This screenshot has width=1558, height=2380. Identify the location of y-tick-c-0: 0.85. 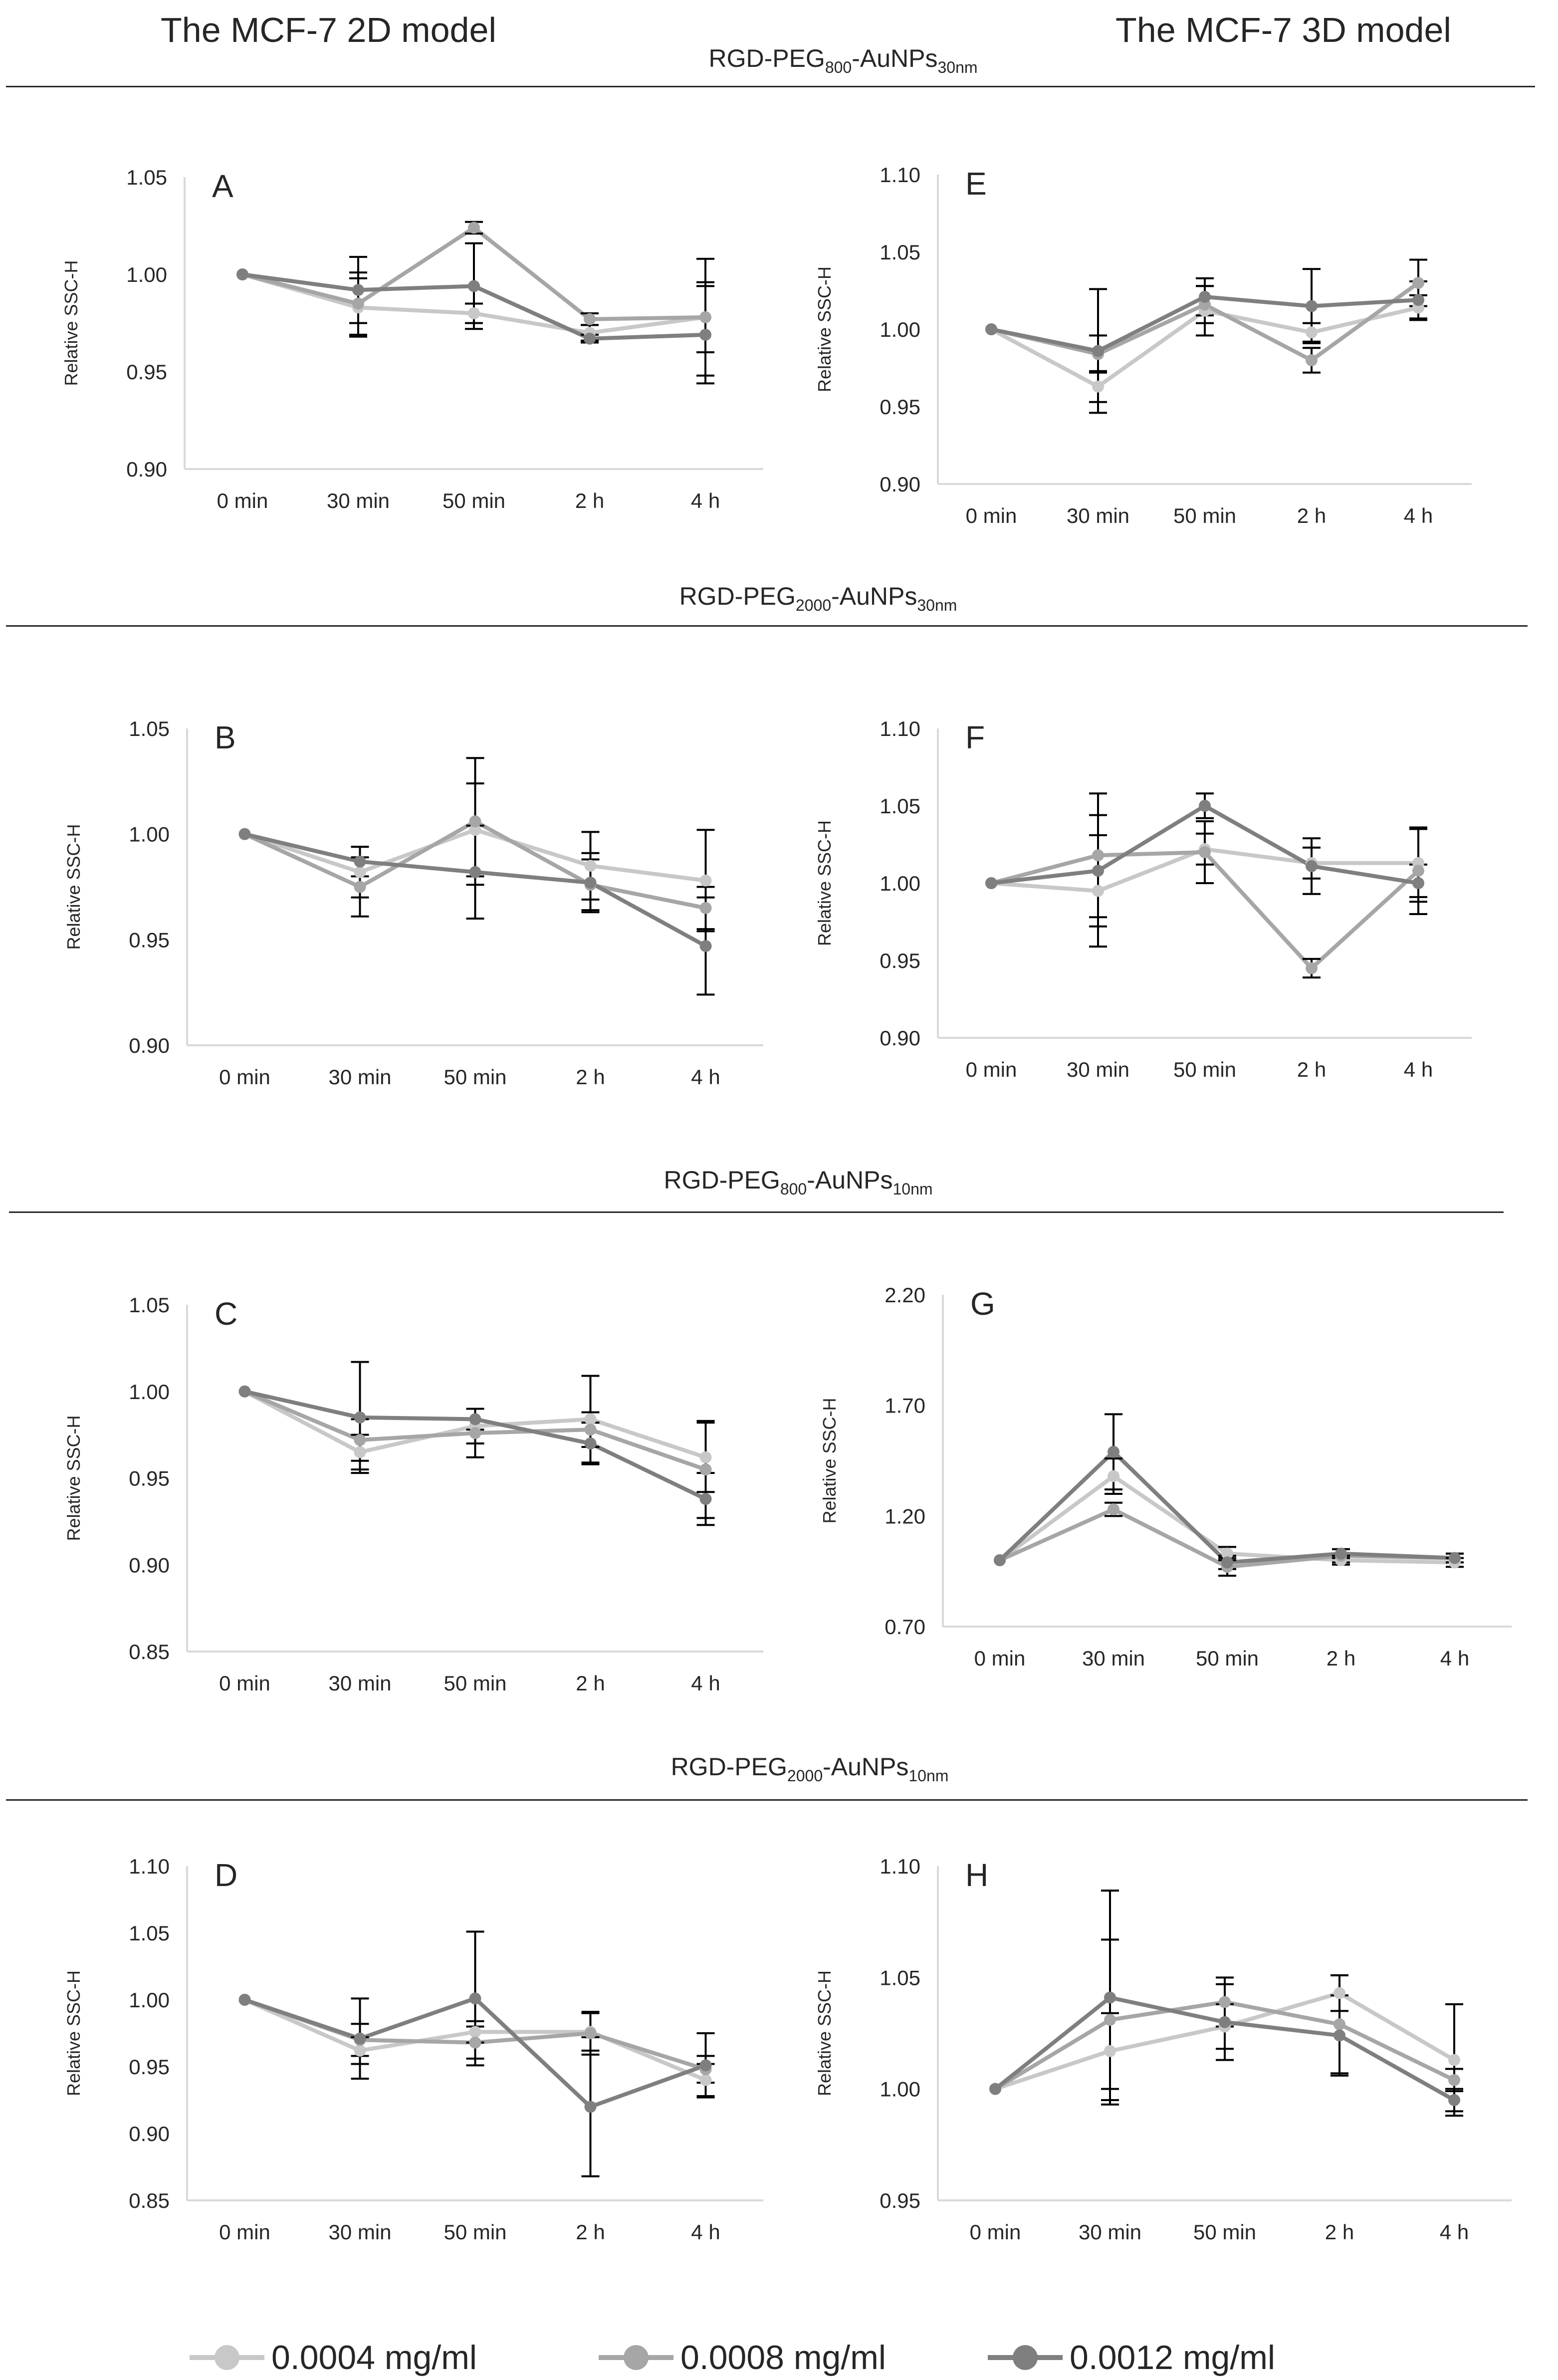
(149, 1652).